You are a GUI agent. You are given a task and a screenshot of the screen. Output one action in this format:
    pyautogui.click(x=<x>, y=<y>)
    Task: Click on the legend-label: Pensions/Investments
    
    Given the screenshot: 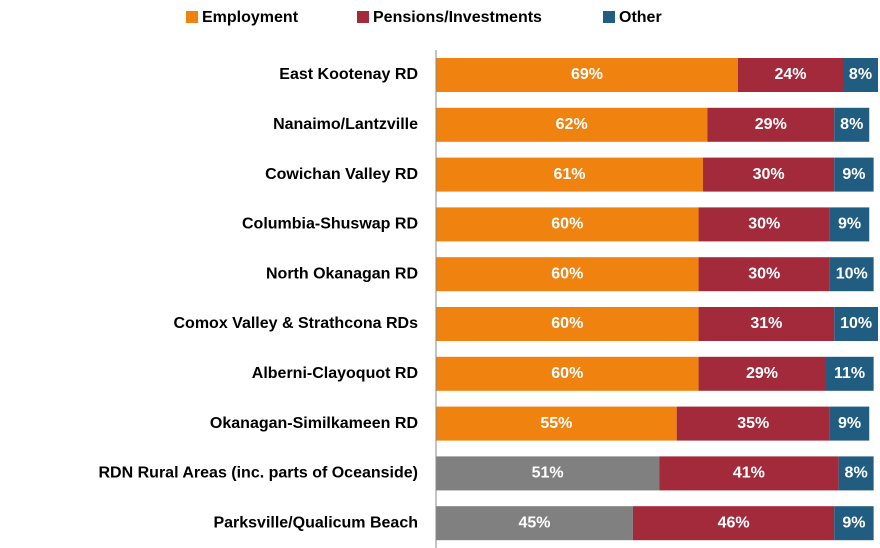 What is the action you would take?
    pyautogui.click(x=457, y=17)
    